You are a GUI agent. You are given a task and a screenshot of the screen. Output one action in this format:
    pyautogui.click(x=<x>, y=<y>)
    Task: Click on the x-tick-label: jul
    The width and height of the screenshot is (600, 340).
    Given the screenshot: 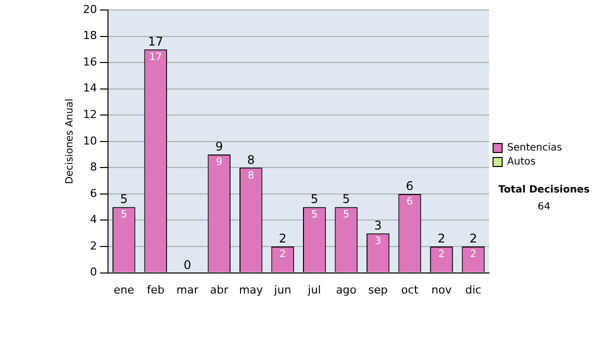 What is the action you would take?
    pyautogui.click(x=313, y=289)
    